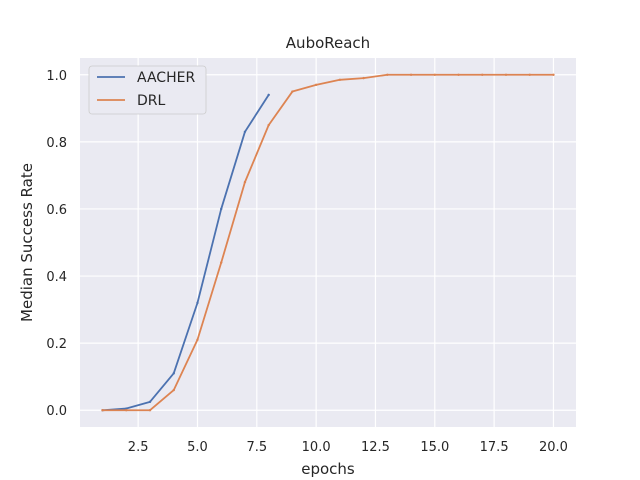 The width and height of the screenshot is (640, 480). I want to click on y-tick-label: 0.8, so click(56, 143).